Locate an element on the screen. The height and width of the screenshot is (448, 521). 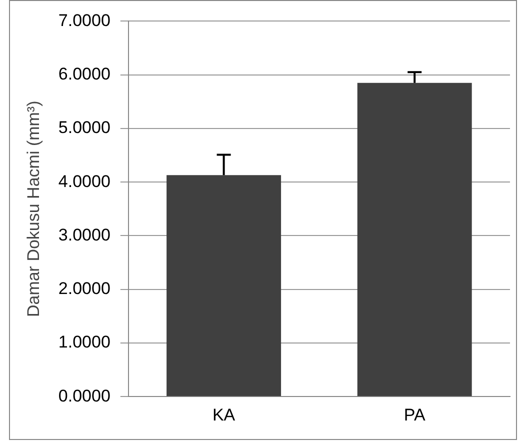
x-tick-label: KA is located at coordinates (224, 414).